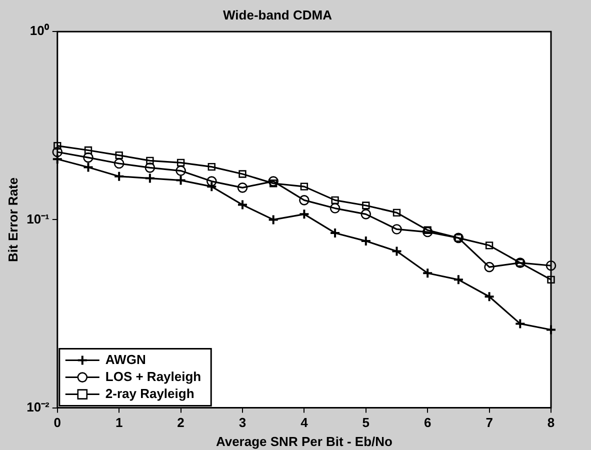 The height and width of the screenshot is (450, 591). Describe the element at coordinates (304, 441) in the screenshot. I see `x-axis-title: Average SNR Per Bit - Eb/No` at that location.